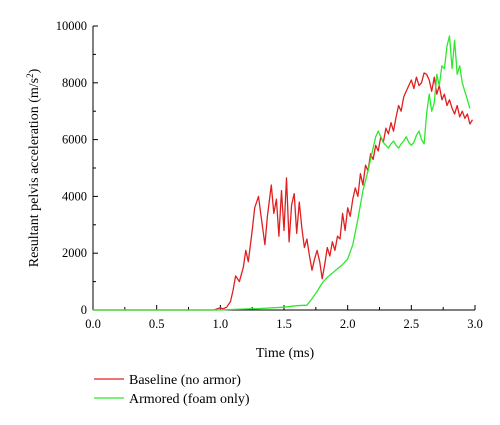  I want to click on y-tick-label: 8000, so click(74, 83).